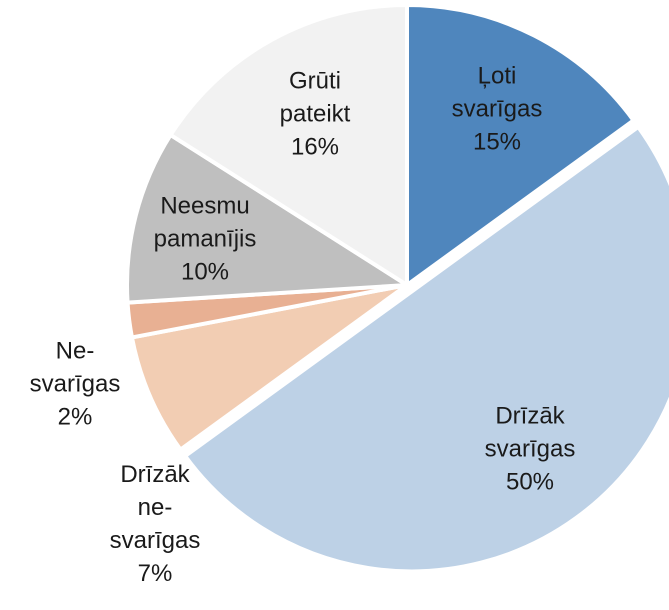  Describe the element at coordinates (530, 481) in the screenshot. I see `value-label: 50%` at that location.